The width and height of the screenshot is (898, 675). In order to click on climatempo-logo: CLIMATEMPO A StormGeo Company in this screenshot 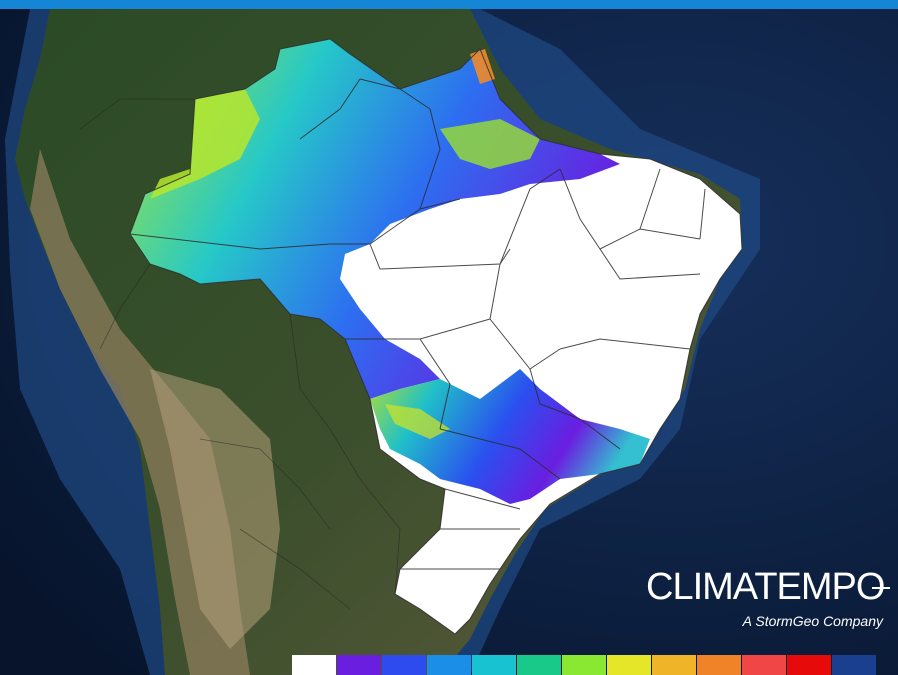, I will do `click(768, 601)`.